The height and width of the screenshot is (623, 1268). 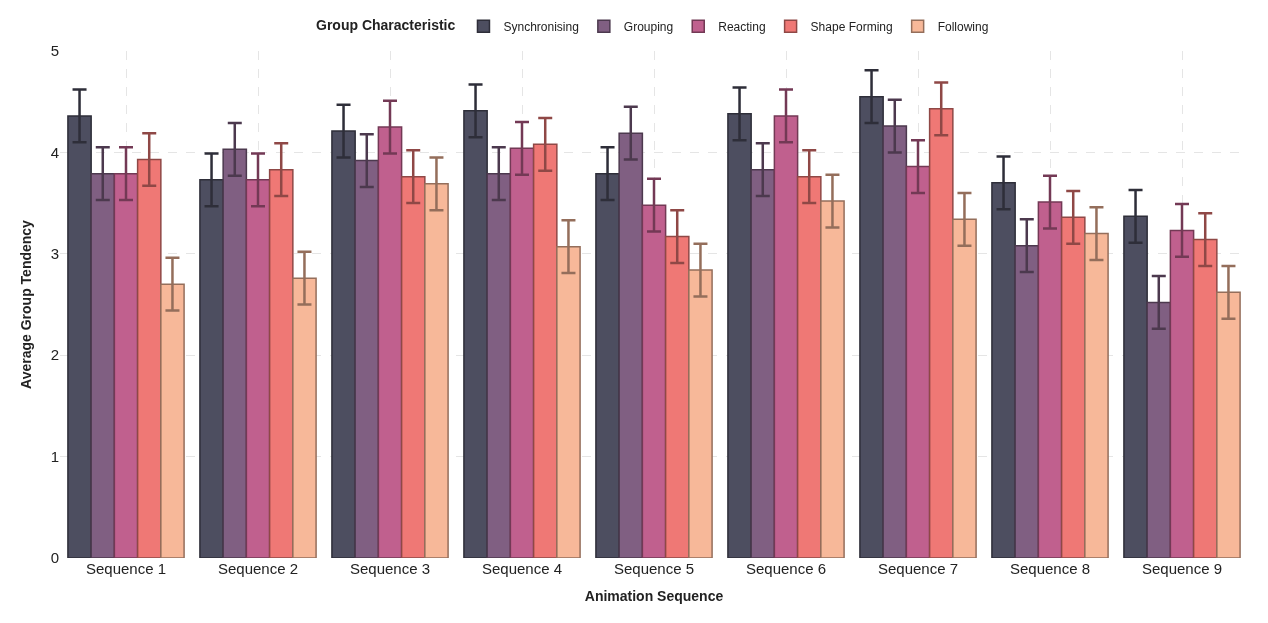 I want to click on legend-label: Reacting, so click(x=742, y=27).